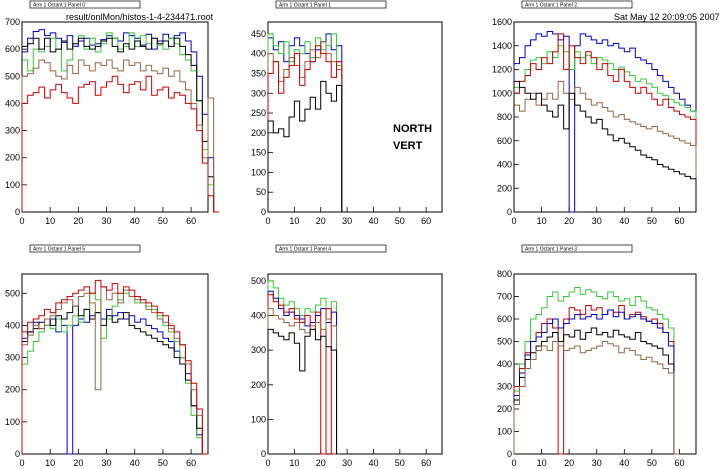  What do you see at coordinates (502, 70) in the screenshot?
I see `y-tick-label: 1200` at bounding box center [502, 70].